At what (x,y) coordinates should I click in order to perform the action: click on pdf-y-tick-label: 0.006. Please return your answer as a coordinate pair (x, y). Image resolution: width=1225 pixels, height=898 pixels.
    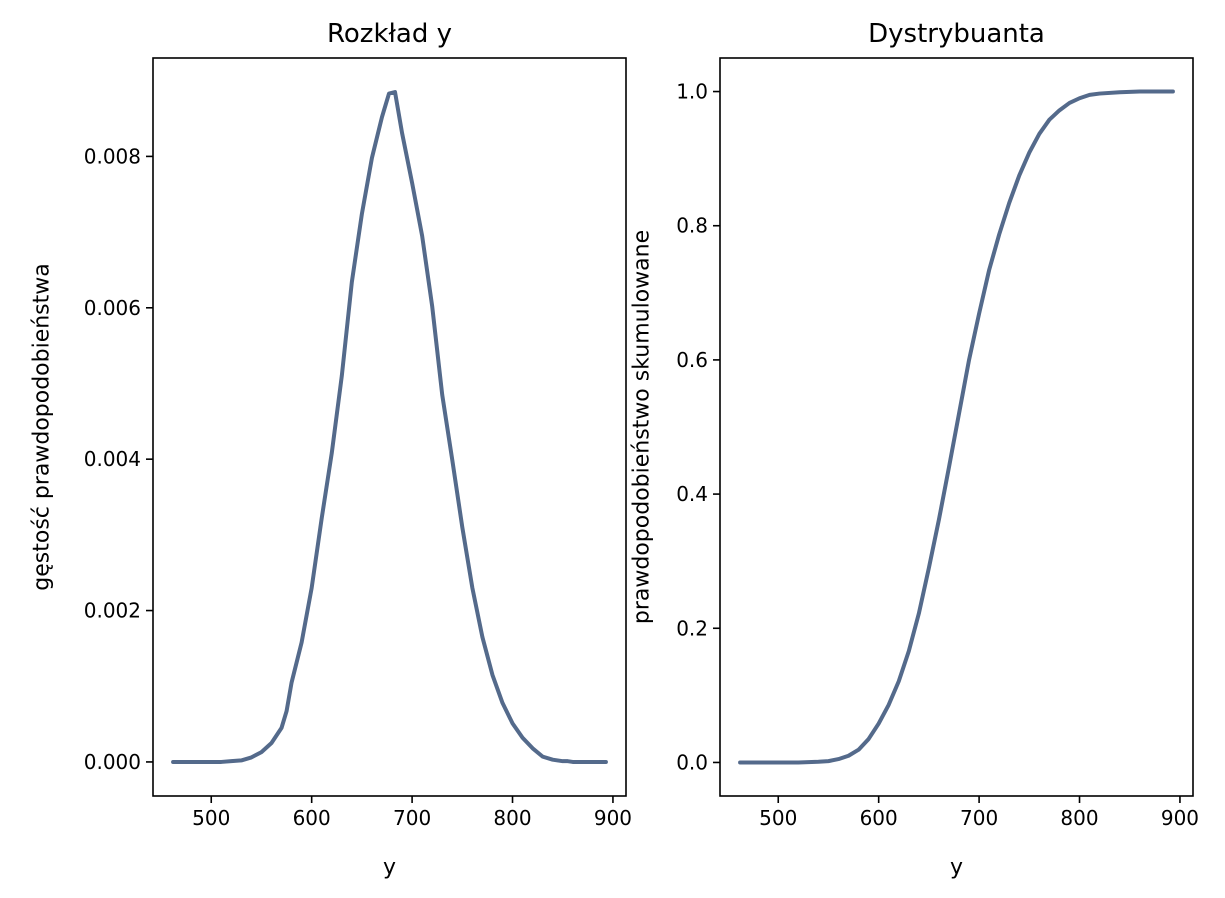
    Looking at the image, I should click on (112, 308).